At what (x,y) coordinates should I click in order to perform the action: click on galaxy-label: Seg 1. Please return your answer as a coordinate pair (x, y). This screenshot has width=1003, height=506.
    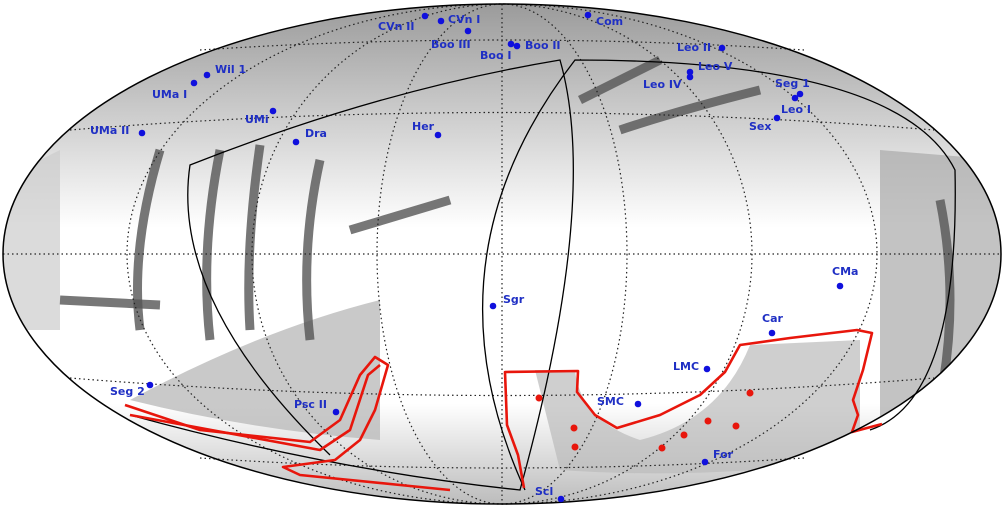
    Looking at the image, I should click on (792, 83).